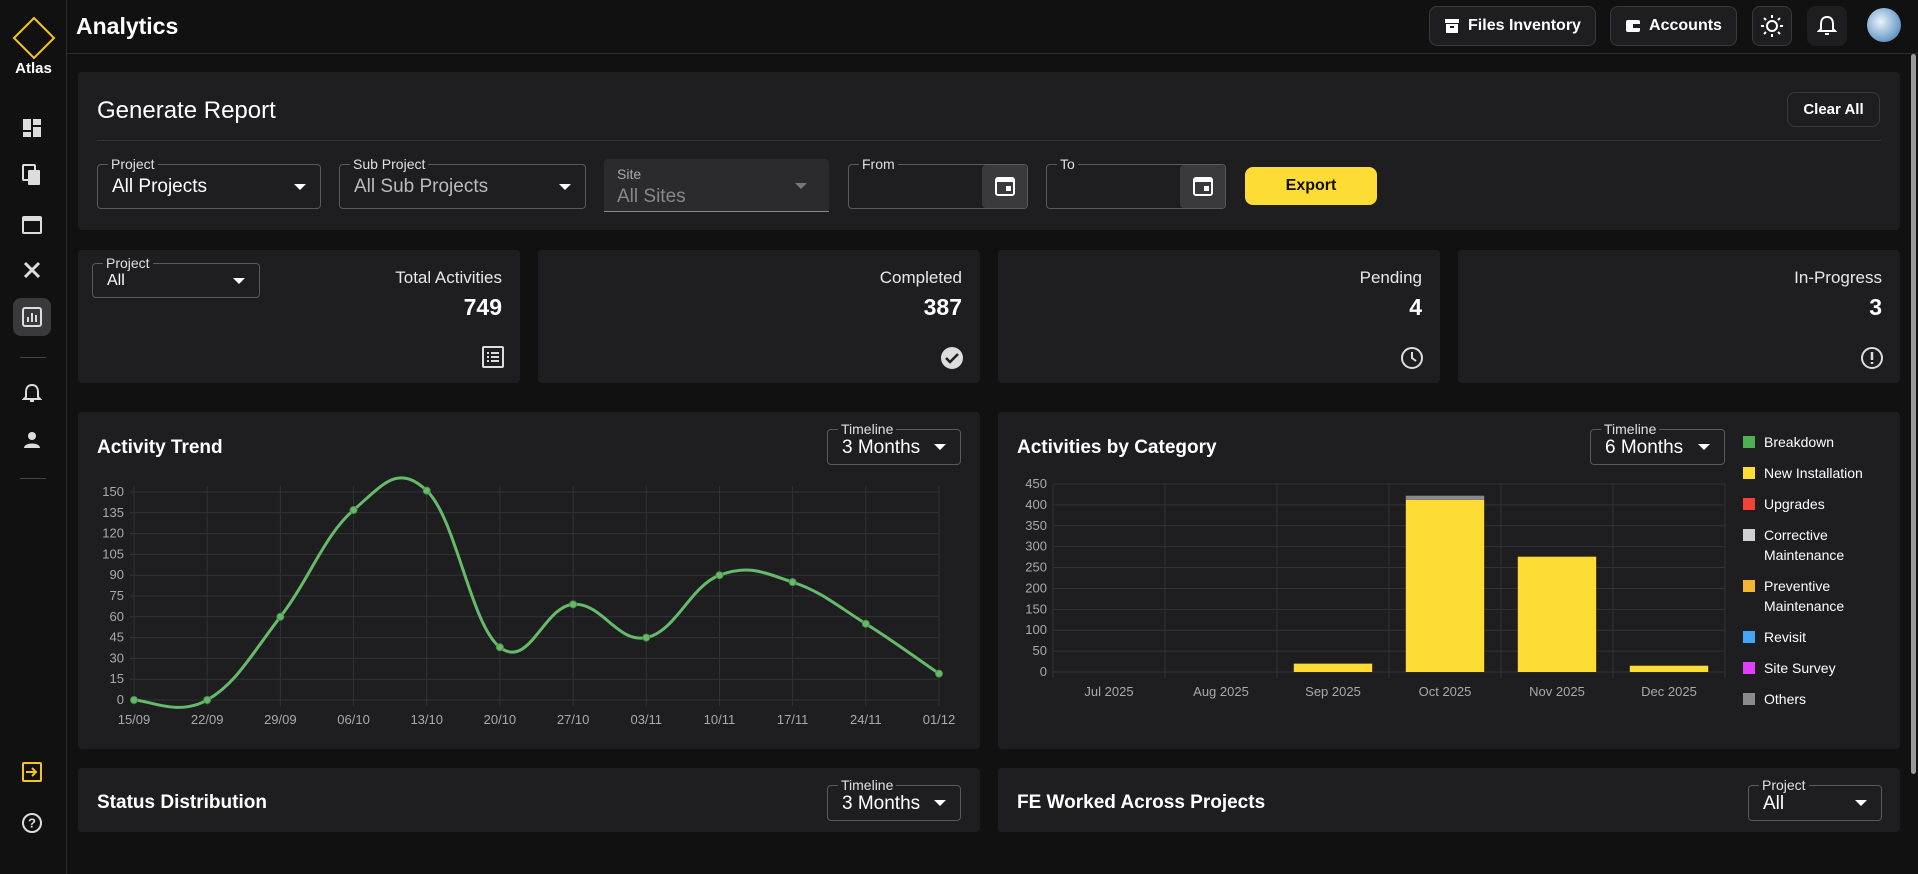 This screenshot has height=874, width=1918. Describe the element at coordinates (942, 307) in the screenshot. I see `stat-value: 387` at that location.